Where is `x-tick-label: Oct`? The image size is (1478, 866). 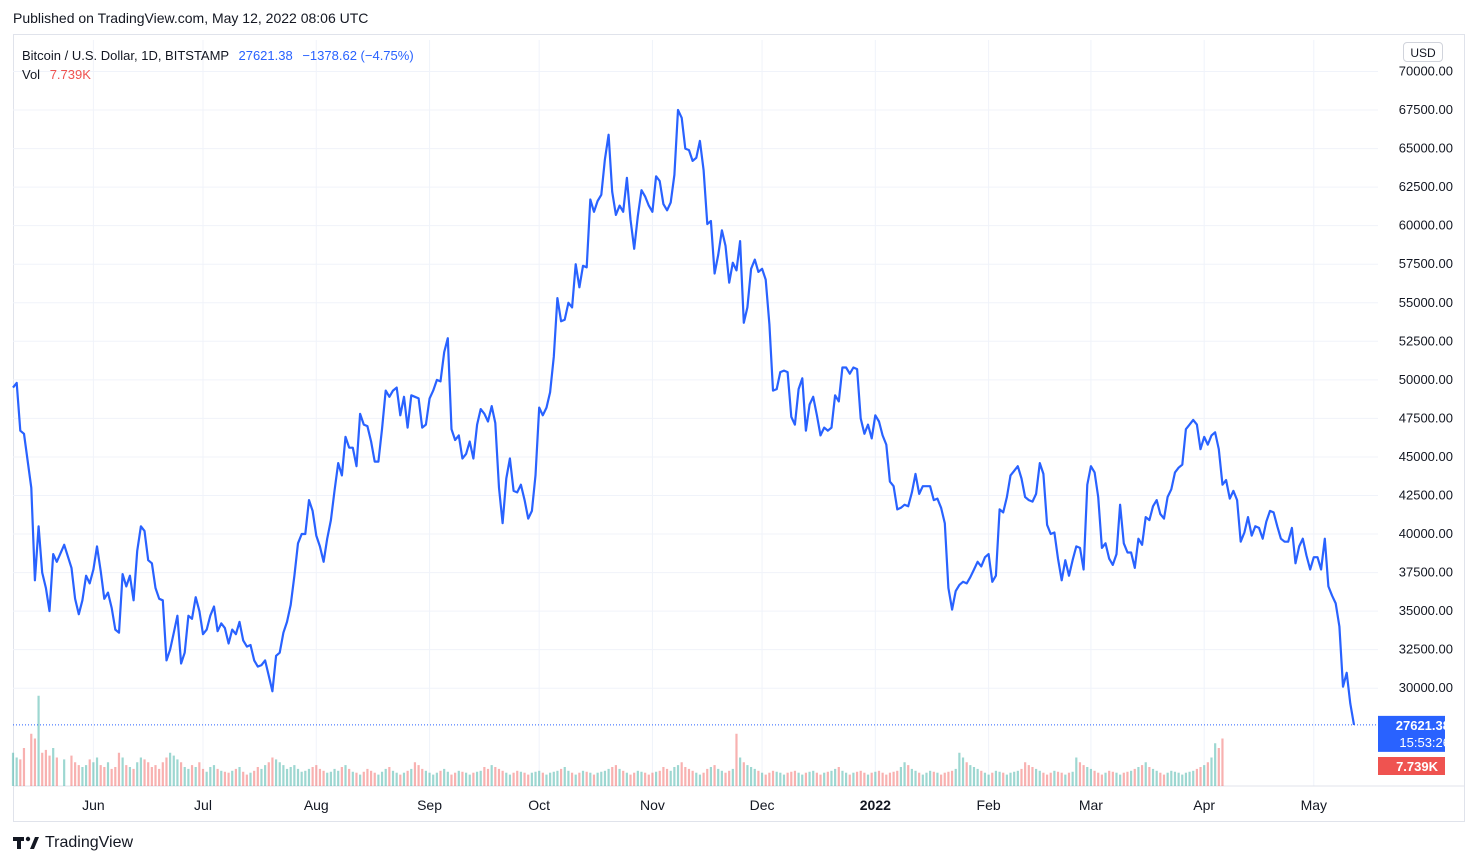 x-tick-label: Oct is located at coordinates (539, 805).